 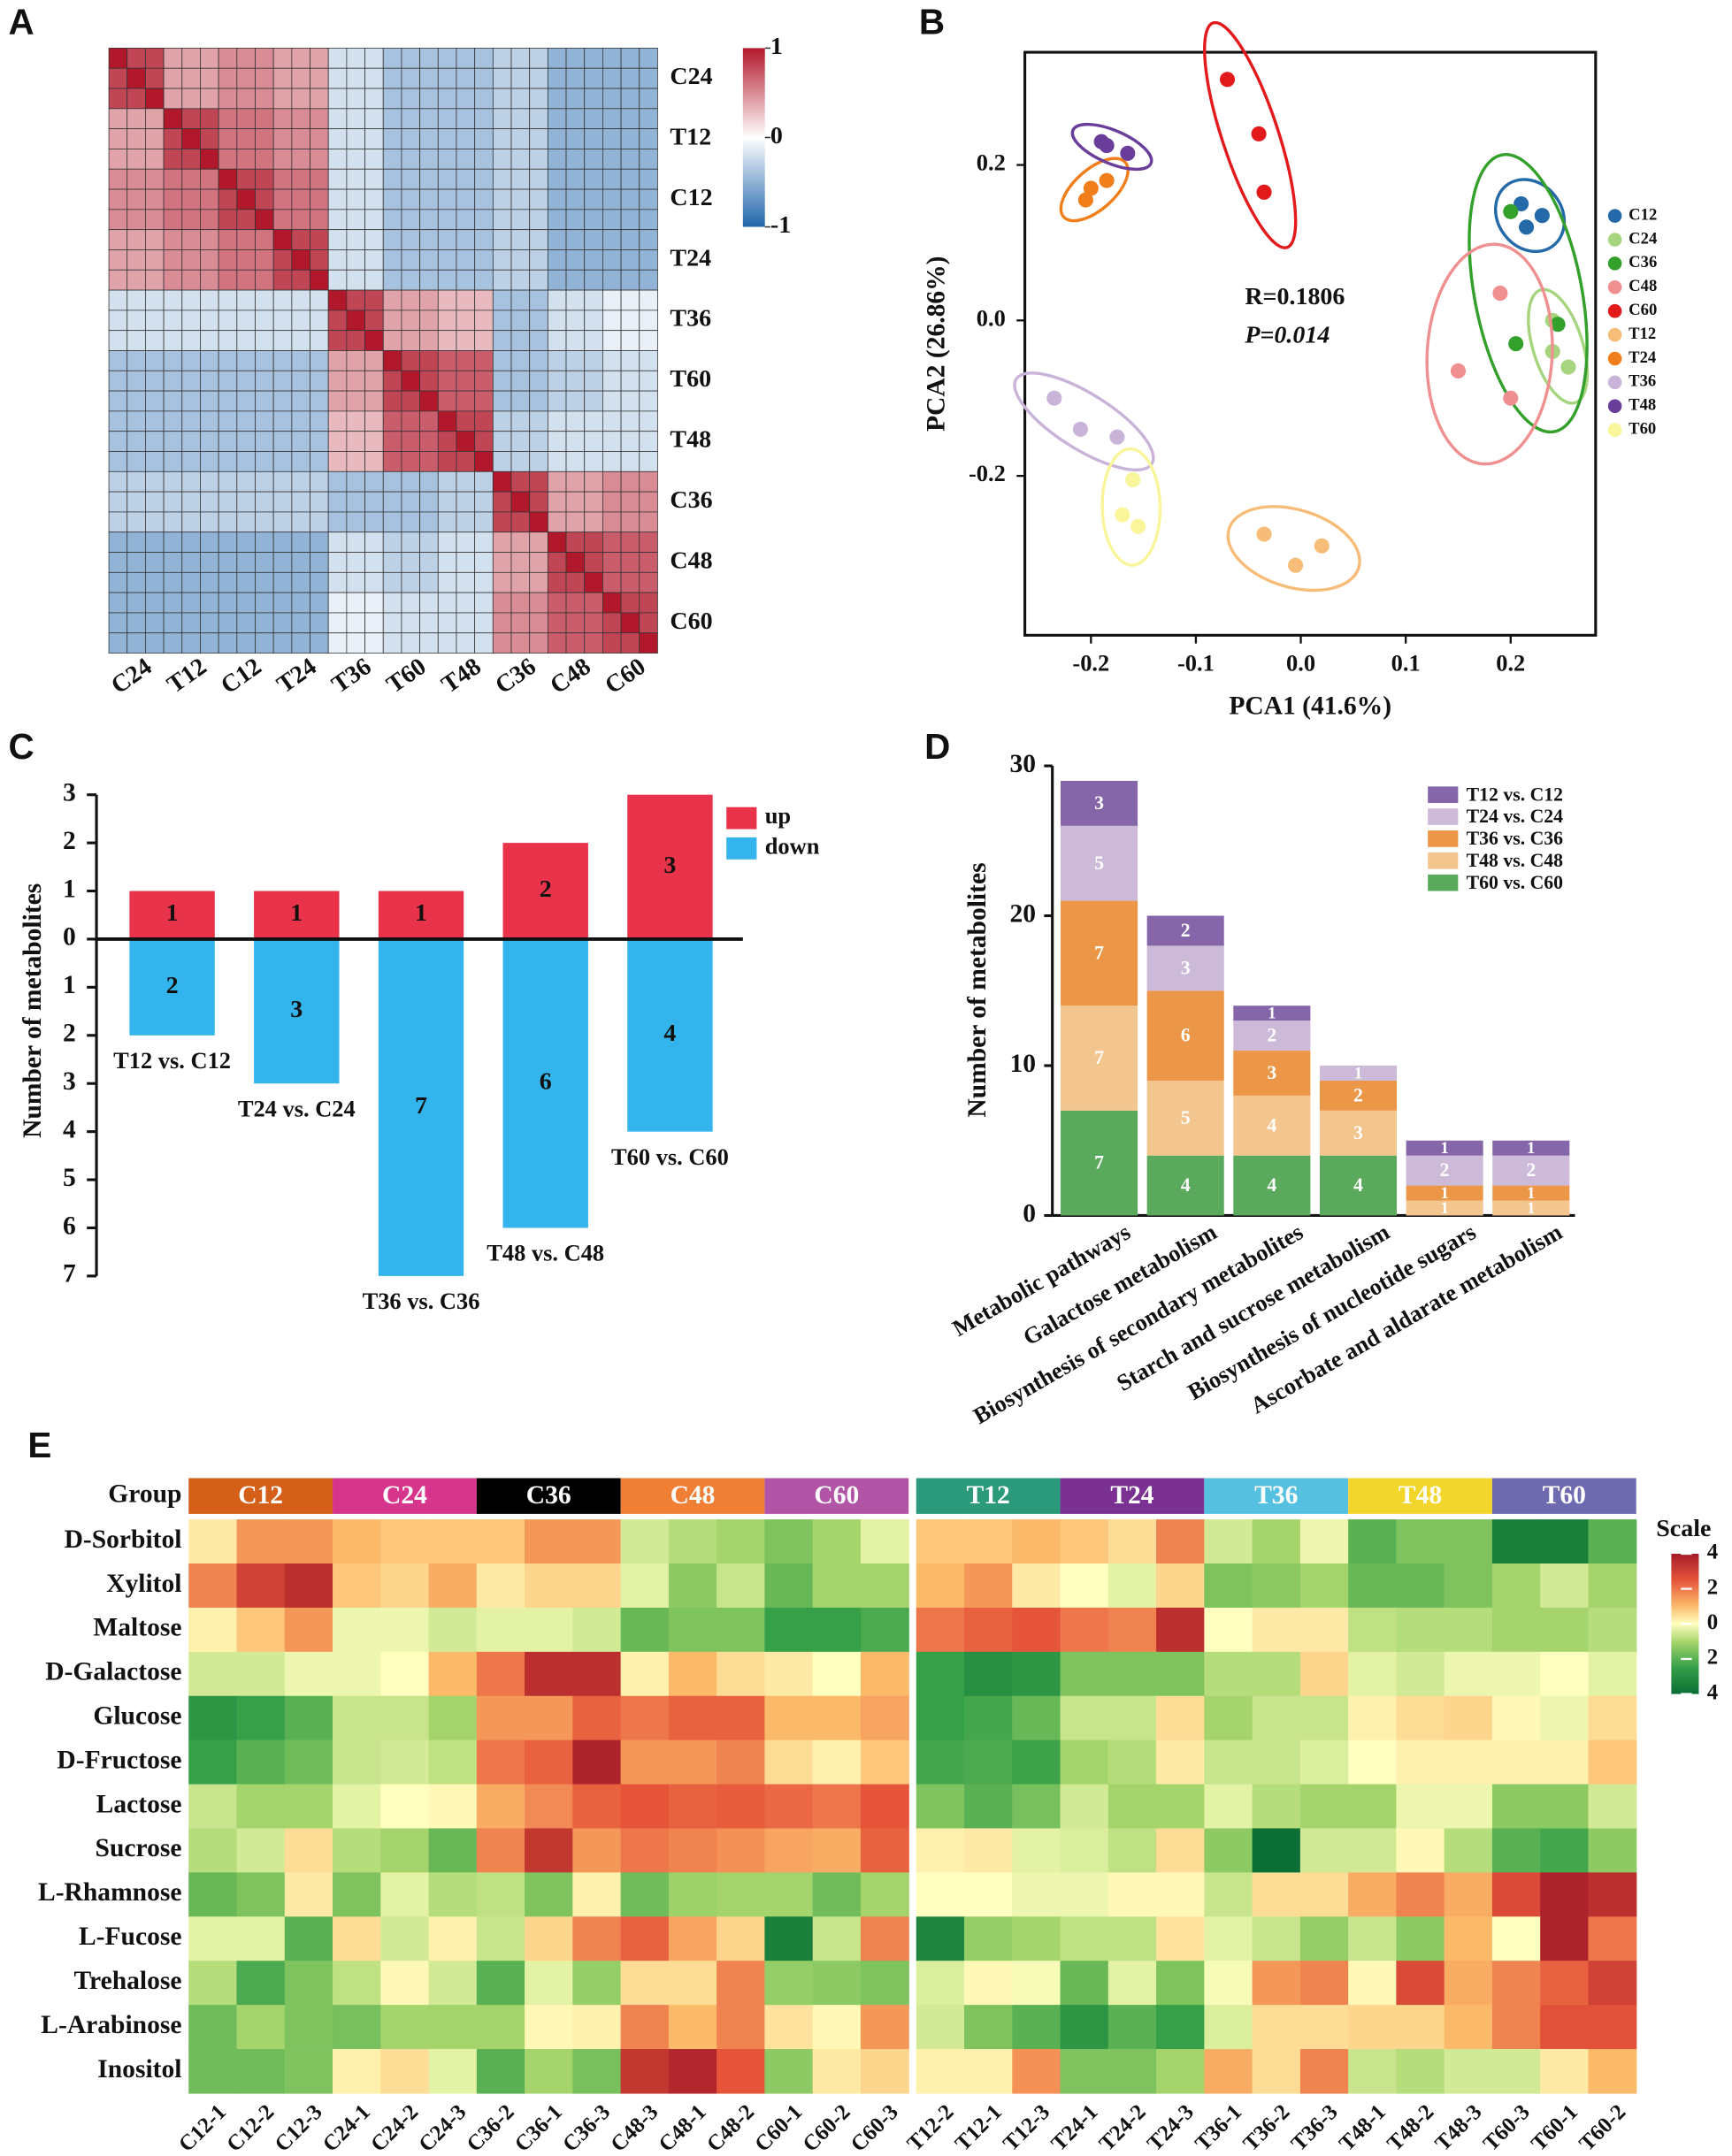 What do you see at coordinates (352, 676) in the screenshot?
I see `column-label: T36` at bounding box center [352, 676].